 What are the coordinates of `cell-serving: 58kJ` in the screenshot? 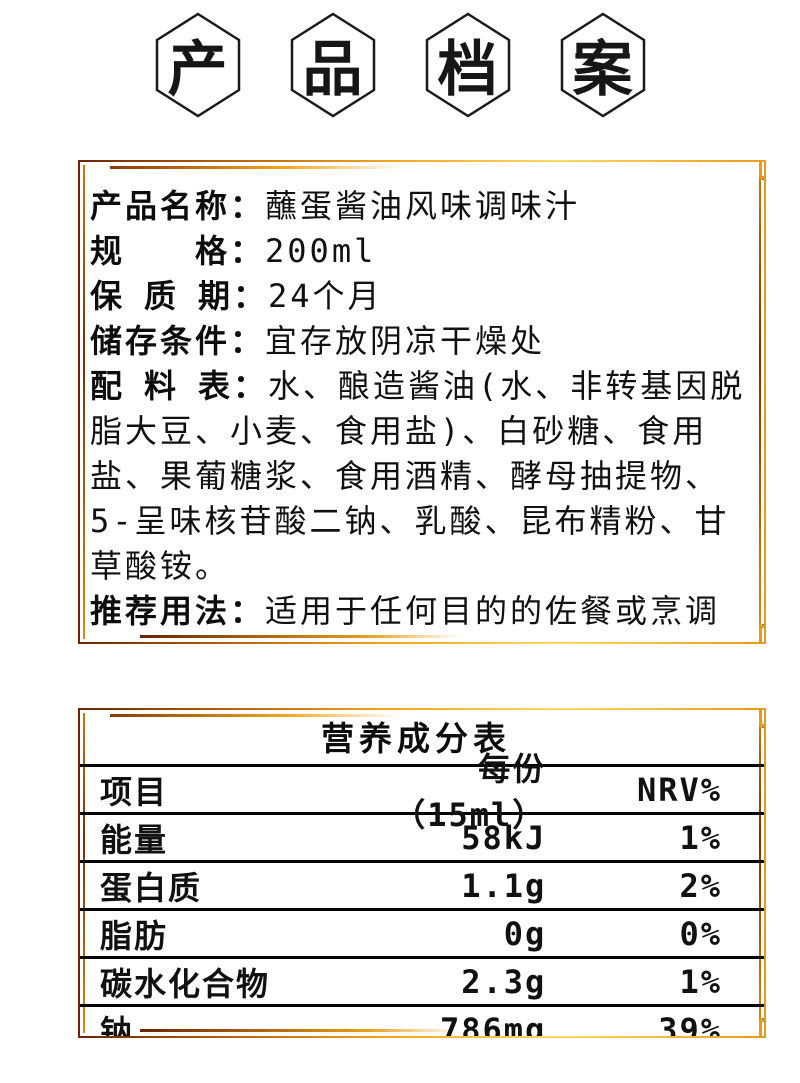 It's located at (504, 837).